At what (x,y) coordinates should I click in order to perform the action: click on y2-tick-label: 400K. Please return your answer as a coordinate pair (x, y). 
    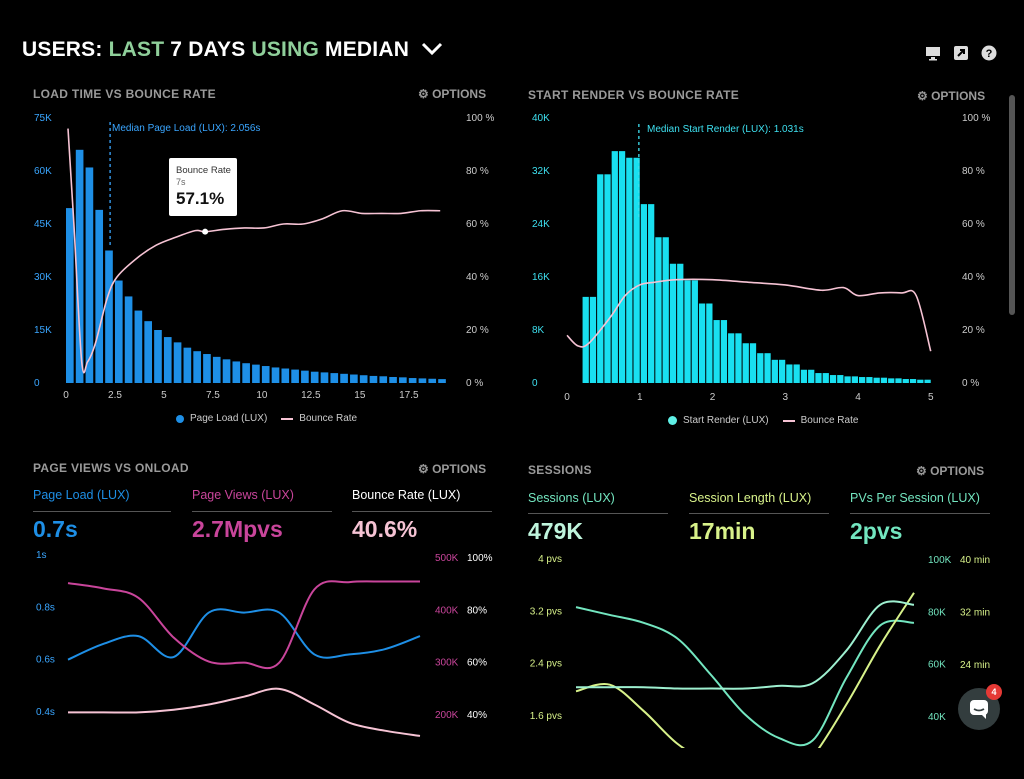
    Looking at the image, I should click on (447, 610).